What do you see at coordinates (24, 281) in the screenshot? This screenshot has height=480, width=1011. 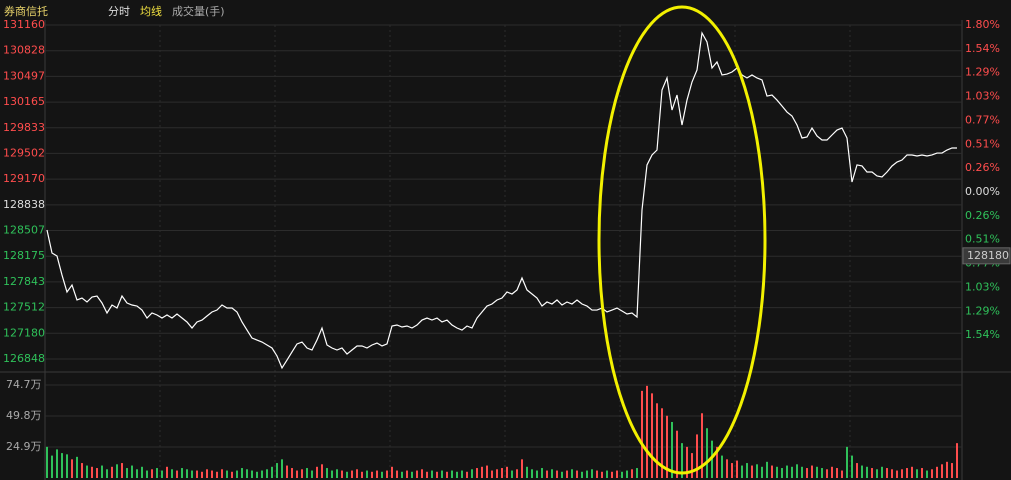 I see `y-tick-label: 127843` at bounding box center [24, 281].